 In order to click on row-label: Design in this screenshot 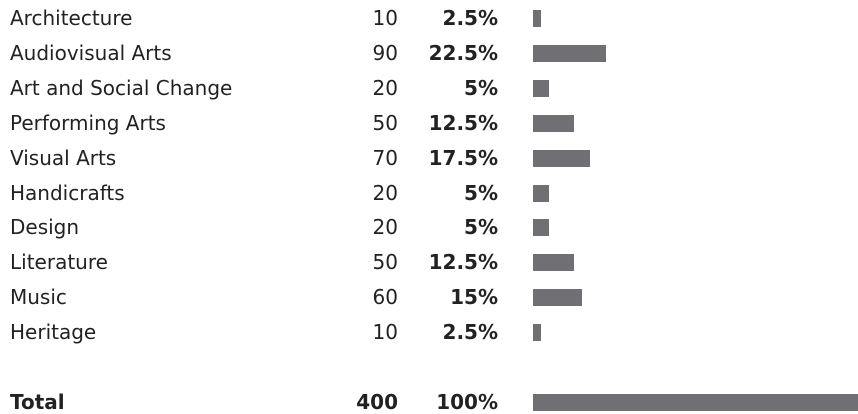, I will do `click(45, 227)`.